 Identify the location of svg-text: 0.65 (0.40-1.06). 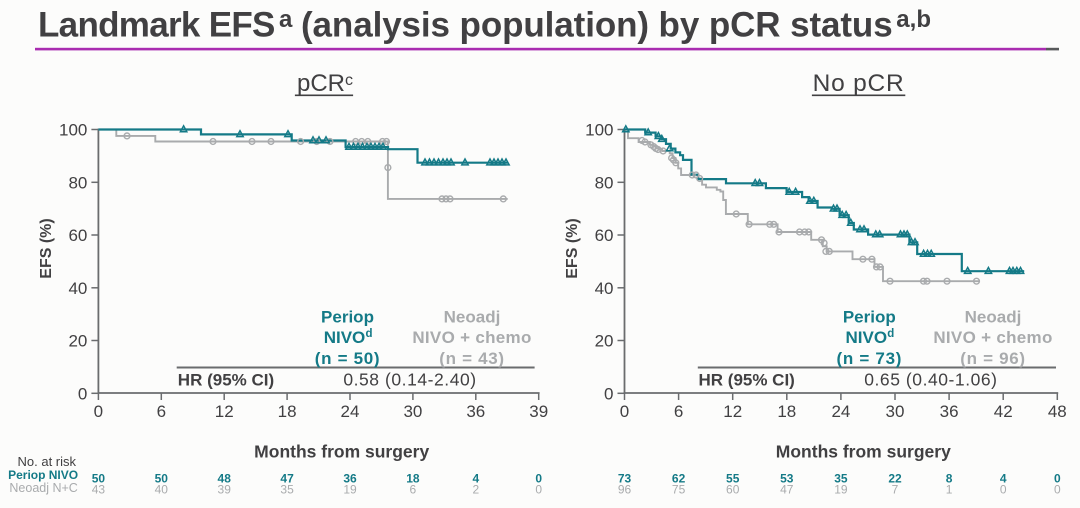
(930, 380).